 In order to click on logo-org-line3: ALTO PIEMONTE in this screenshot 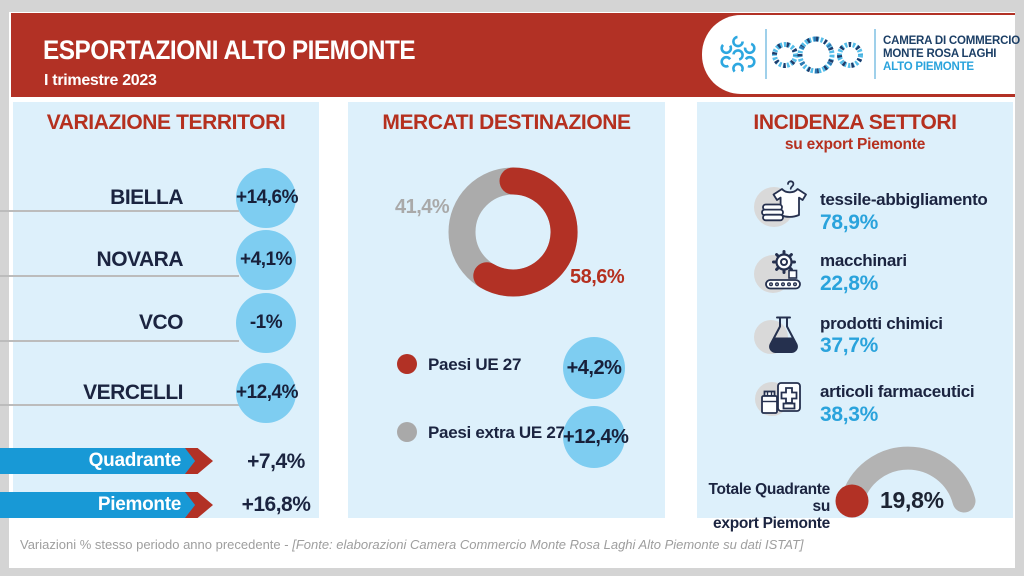, I will do `click(928, 67)`.